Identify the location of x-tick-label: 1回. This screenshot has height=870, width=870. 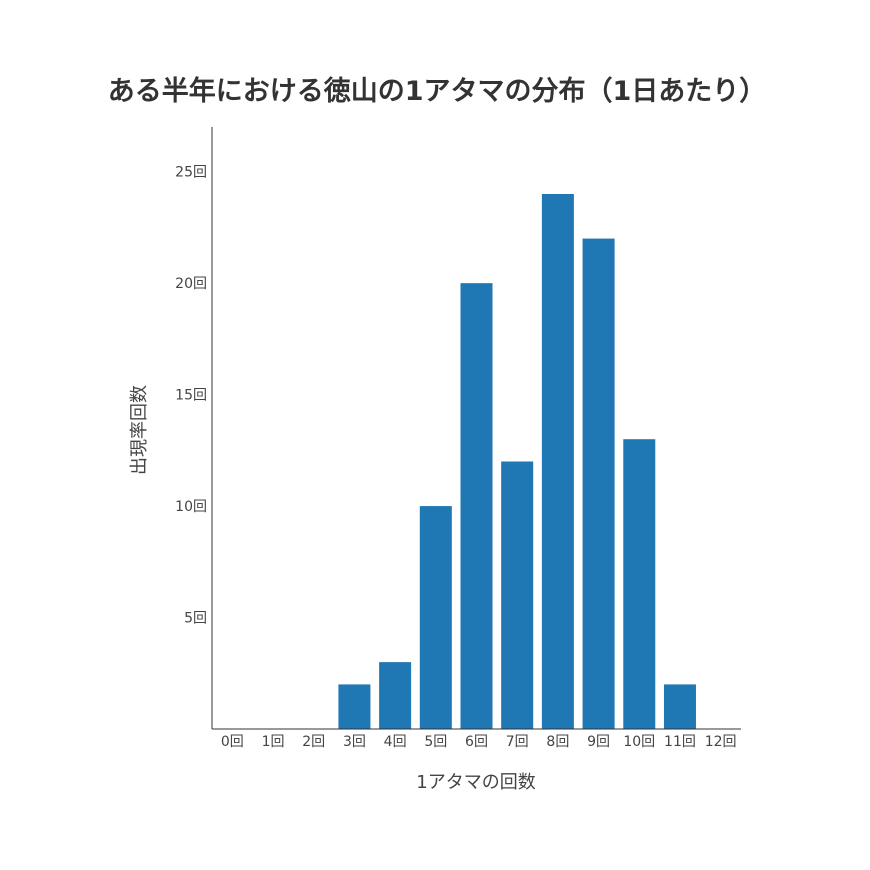
(273, 742).